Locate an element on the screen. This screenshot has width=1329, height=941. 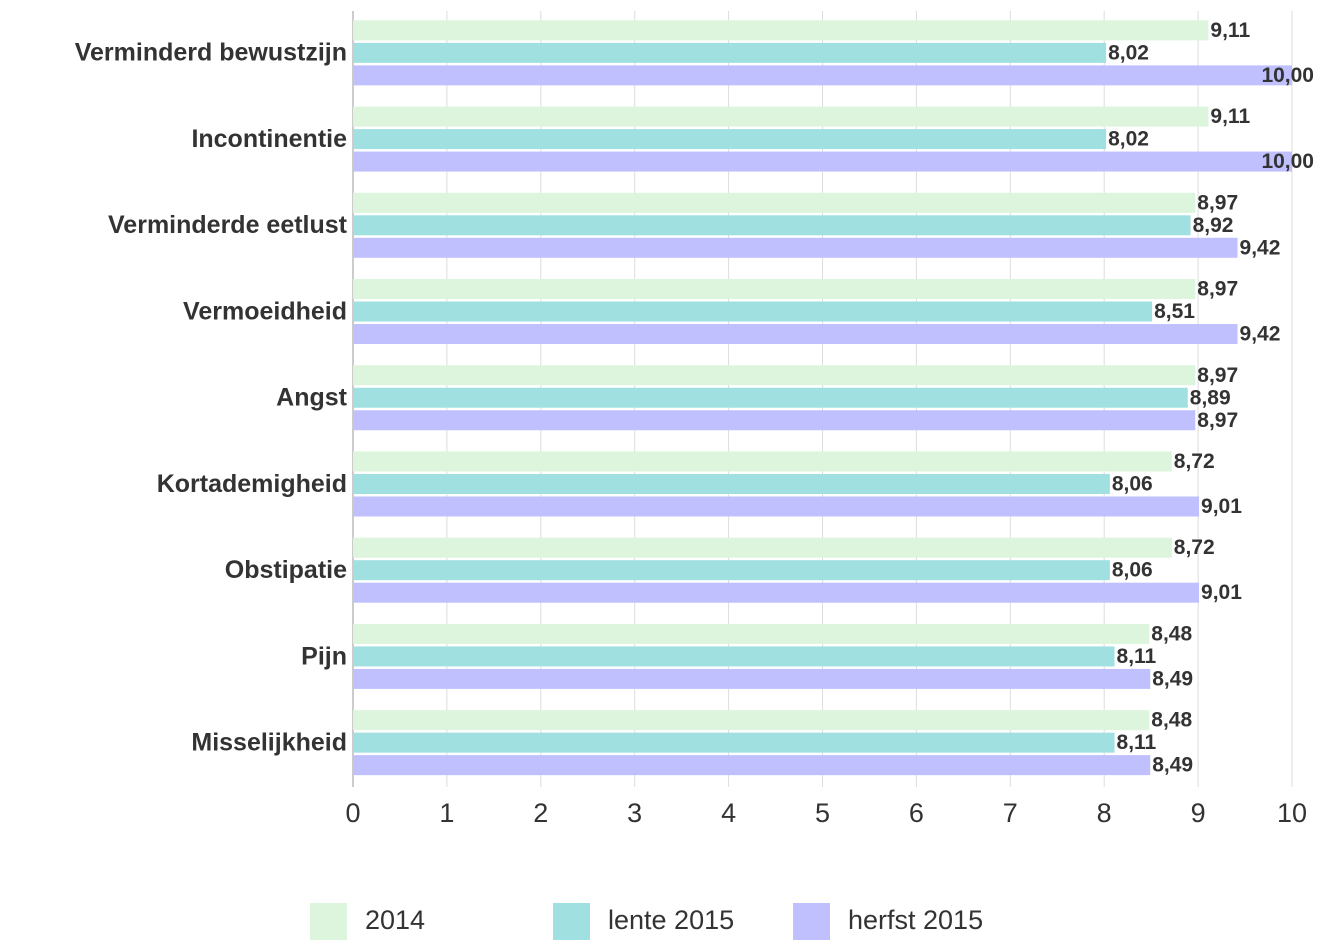
category-label: Kortademigheid is located at coordinates (252, 484).